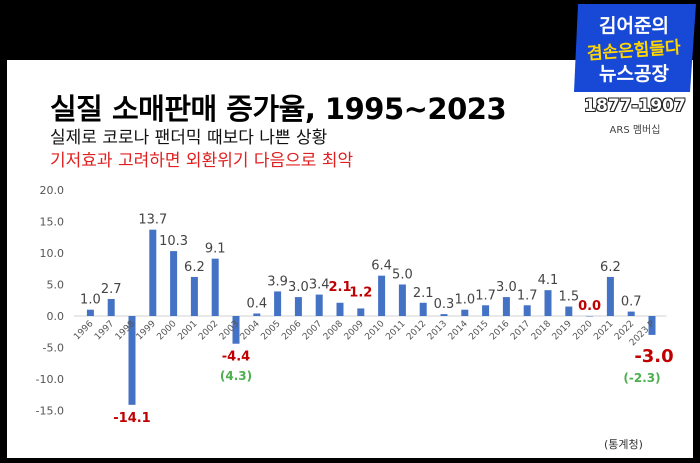 This screenshot has width=700, height=463. What do you see at coordinates (250, 330) in the screenshot?
I see `x-tick-label: 2004` at bounding box center [250, 330].